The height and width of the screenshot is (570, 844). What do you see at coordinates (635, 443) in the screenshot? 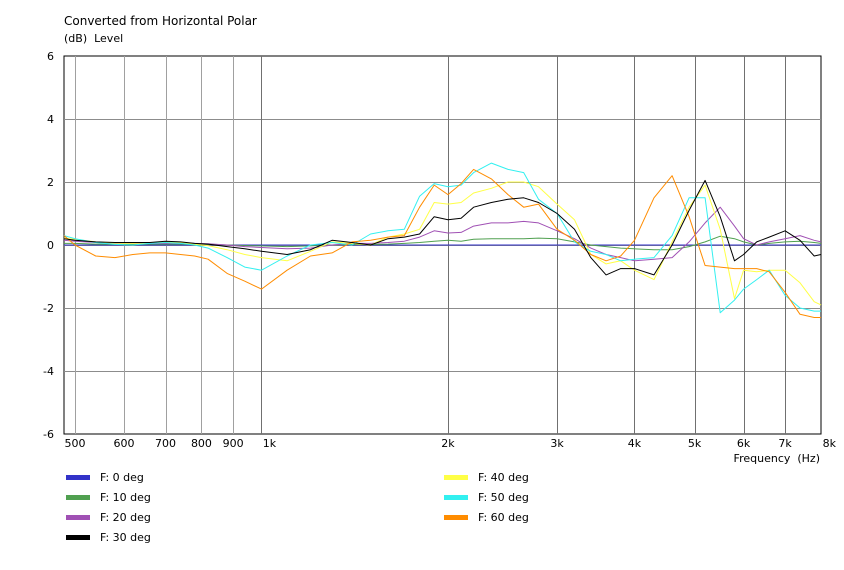
I see `x-tick-label: 4k` at bounding box center [635, 443].